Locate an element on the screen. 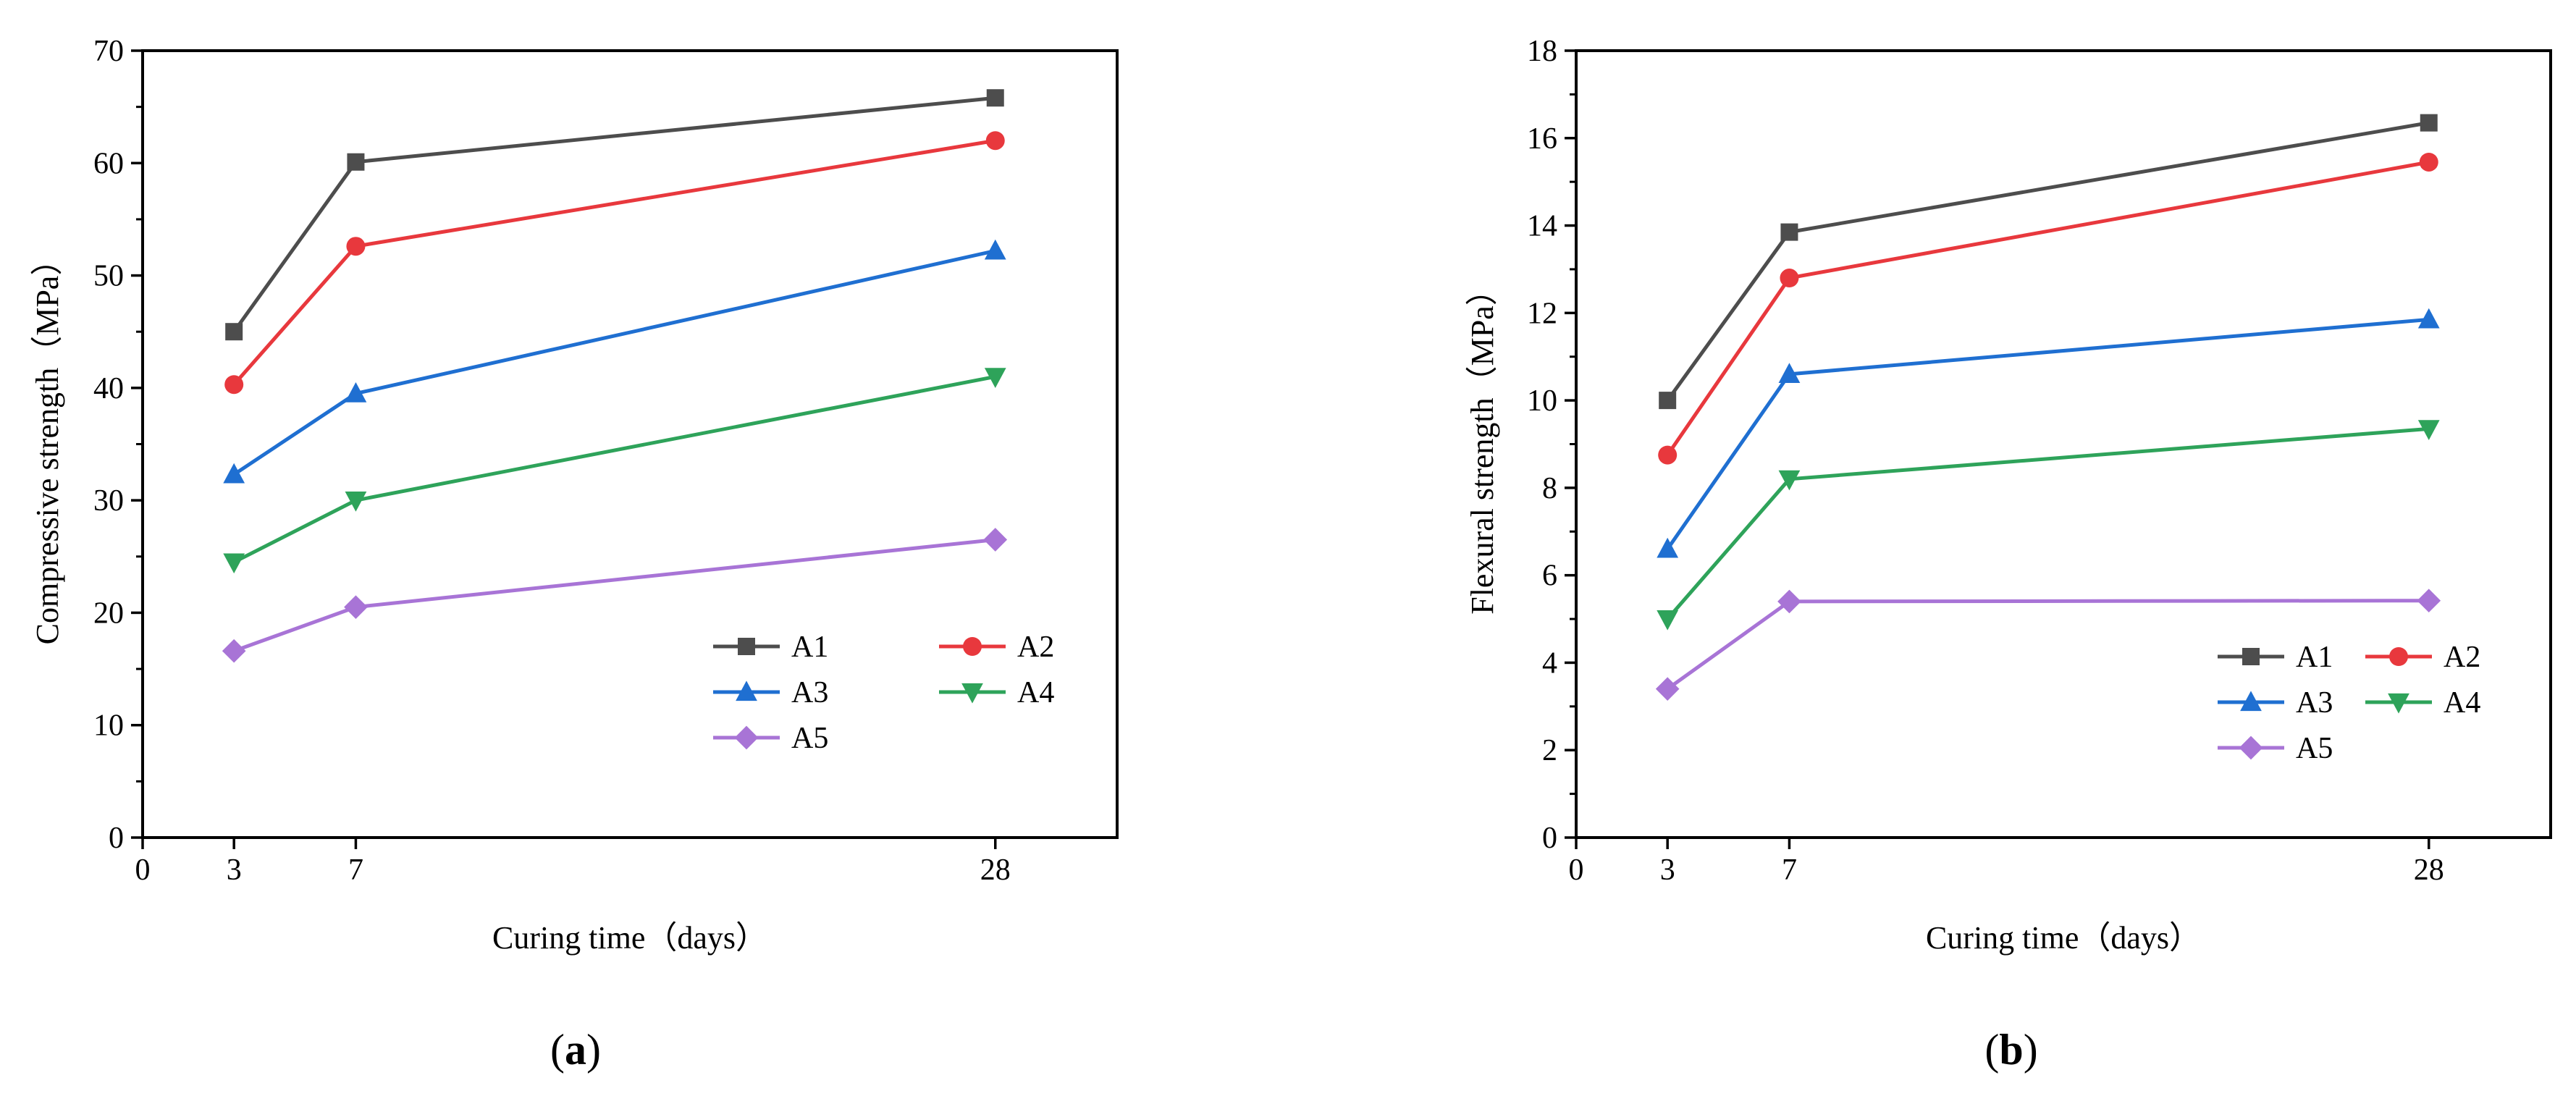  panel-b-ytick-label: 0 is located at coordinates (1549, 838).